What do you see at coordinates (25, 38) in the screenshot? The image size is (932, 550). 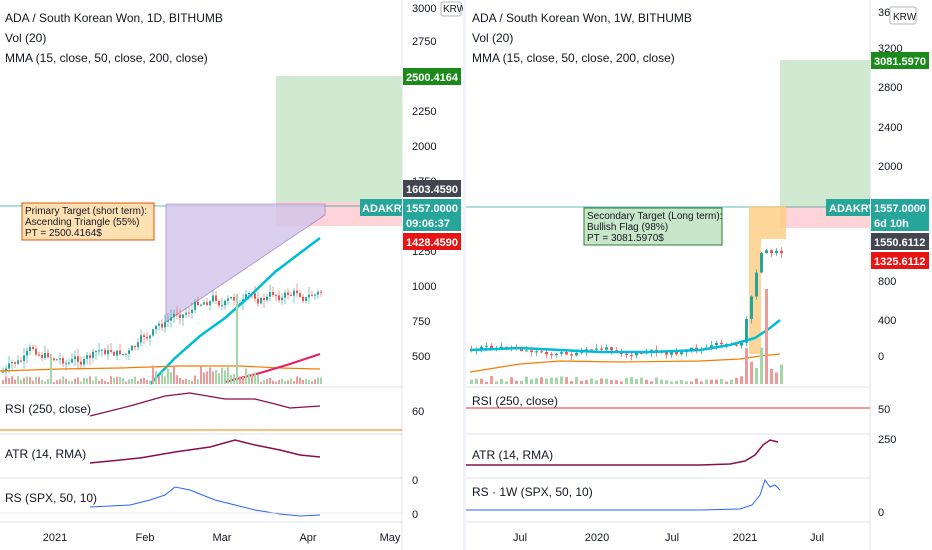 I see `left-vol-legend: Vol (20)` at bounding box center [25, 38].